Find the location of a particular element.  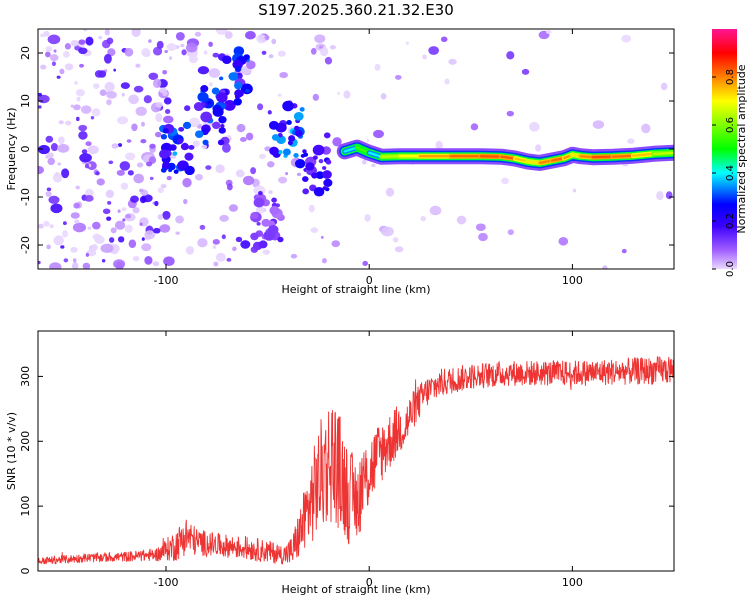

snr-xtick-label: 100 is located at coordinates (572, 582).